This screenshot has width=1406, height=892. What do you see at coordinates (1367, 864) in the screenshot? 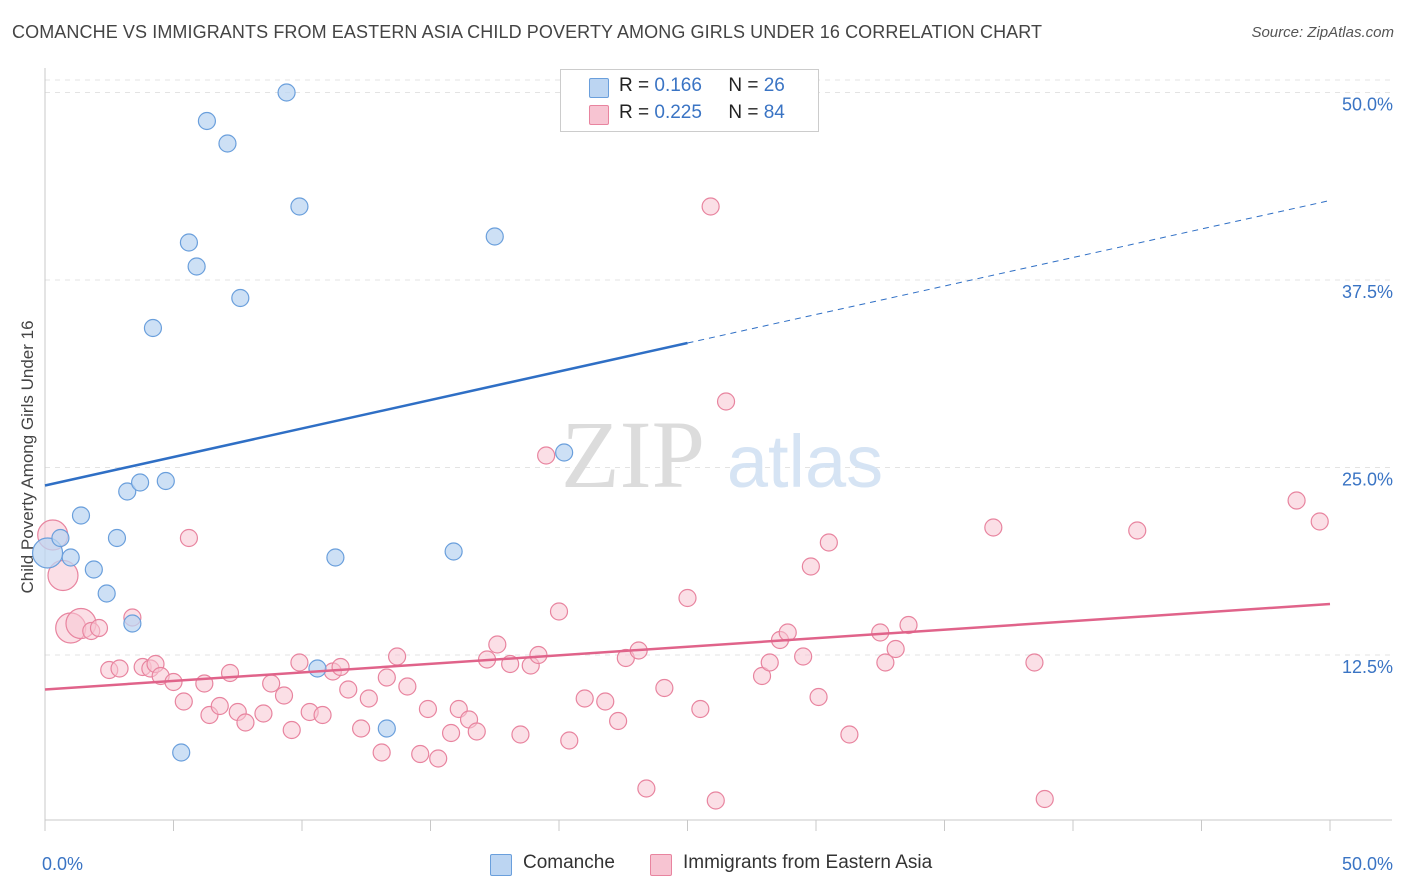
I see `x-tick-label: 50.0%` at bounding box center [1367, 864].